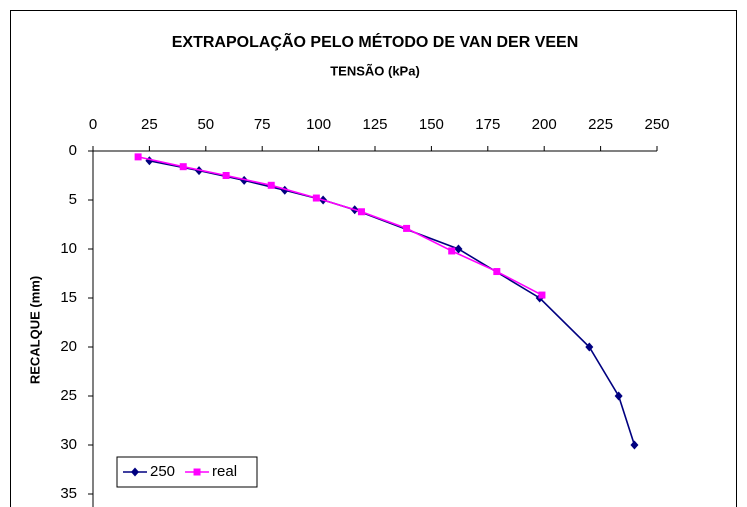  Describe the element at coordinates (262, 124) in the screenshot. I see `x-tick-label: 75` at that location.